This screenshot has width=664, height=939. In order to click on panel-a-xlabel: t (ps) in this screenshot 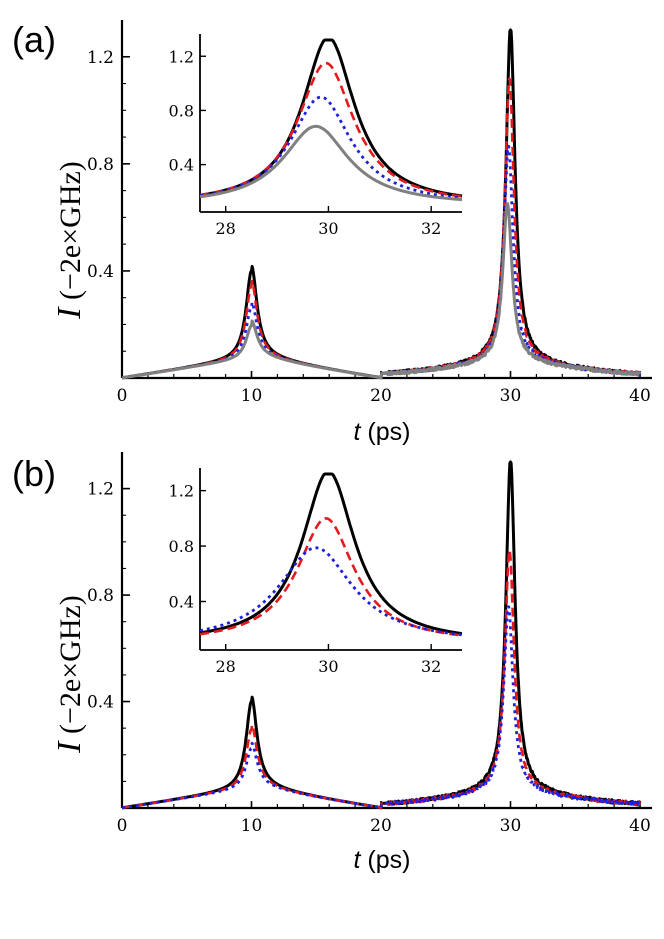, I will do `click(382, 432)`.